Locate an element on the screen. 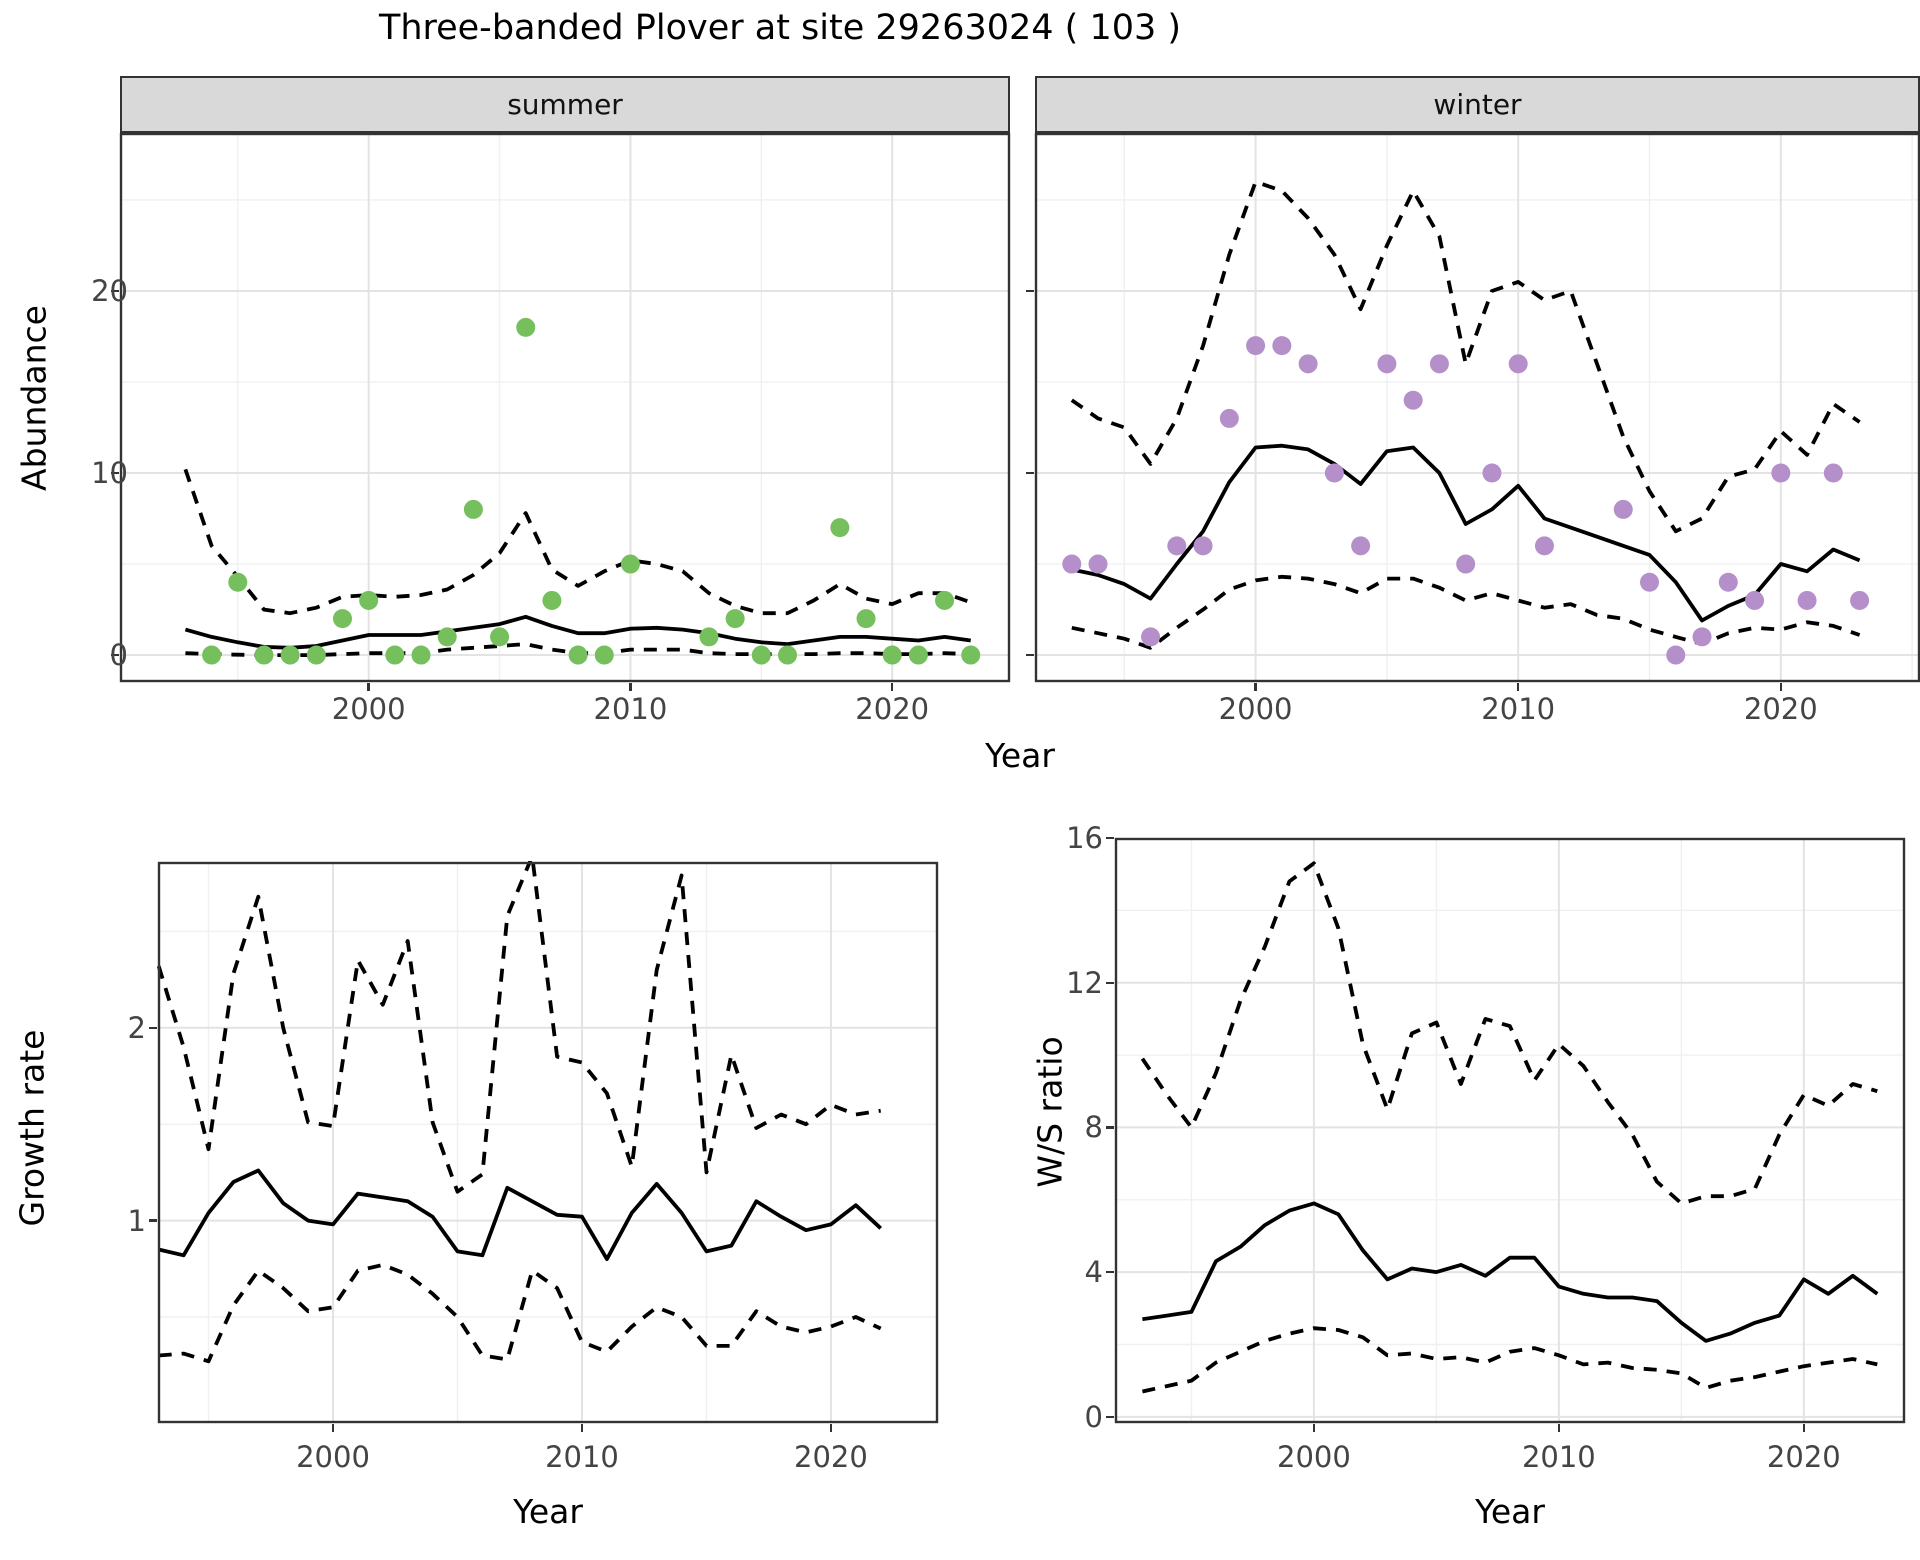 This screenshot has width=1920, height=1560. y-tick-label: 16 is located at coordinates (1084, 838).